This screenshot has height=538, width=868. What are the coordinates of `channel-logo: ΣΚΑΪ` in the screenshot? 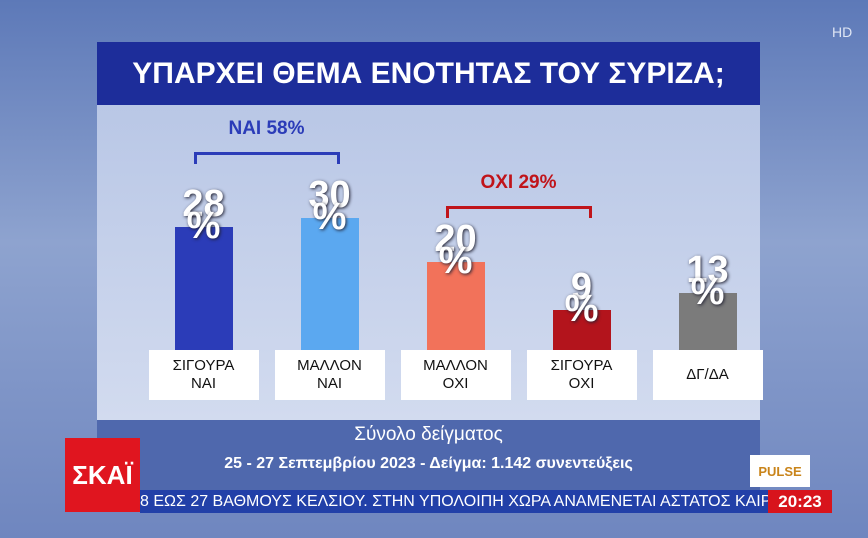 It's located at (102, 475).